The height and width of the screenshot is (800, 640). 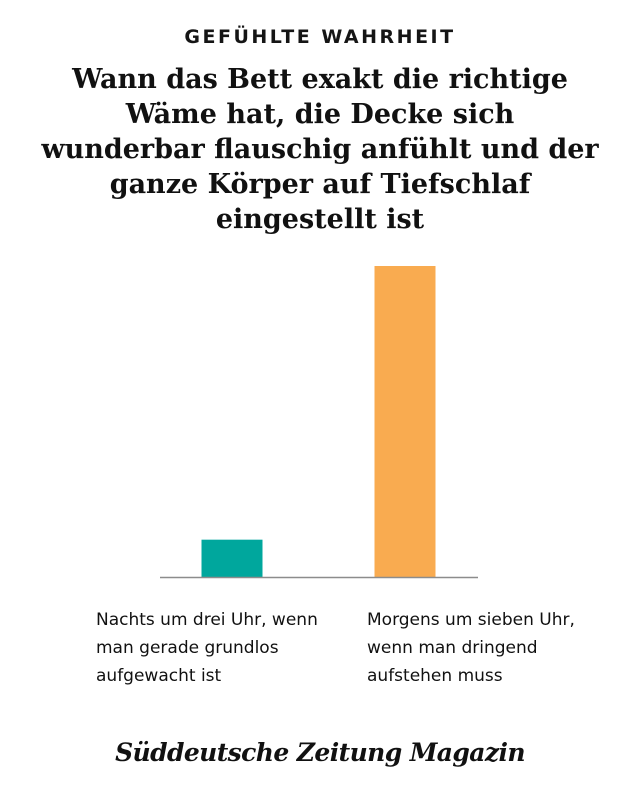 What do you see at coordinates (232, 558) in the screenshot?
I see `bar-nachts` at bounding box center [232, 558].